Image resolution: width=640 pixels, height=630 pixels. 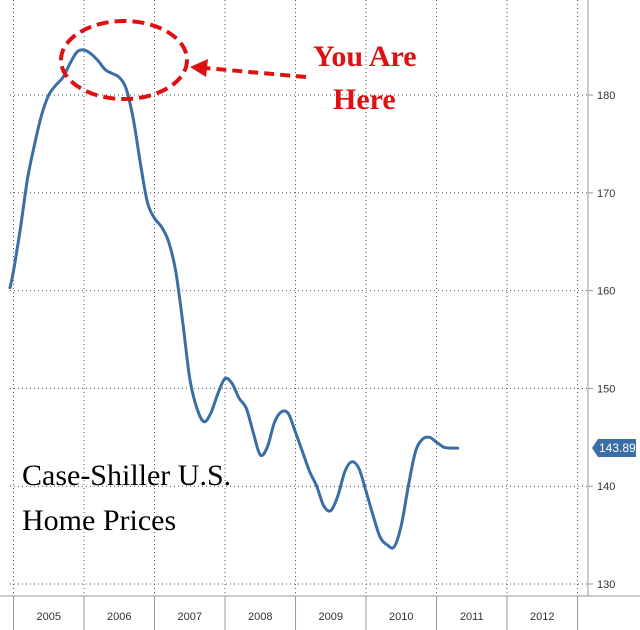 I want to click on y-tick-label: 130, so click(x=606, y=585).